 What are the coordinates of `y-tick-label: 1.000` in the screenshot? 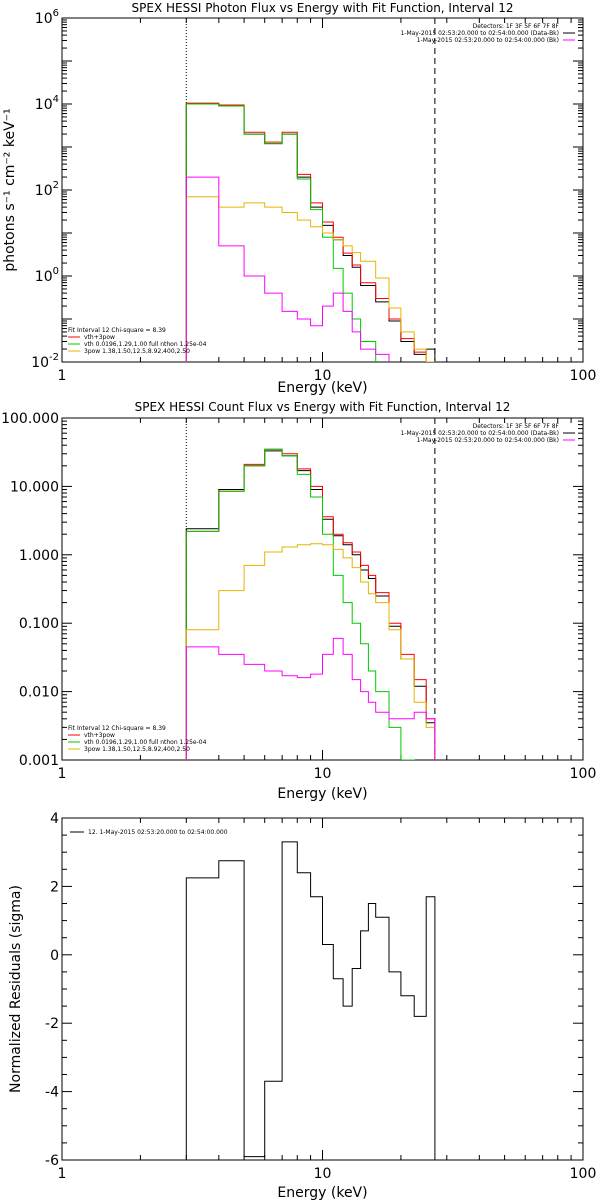 It's located at (39, 556).